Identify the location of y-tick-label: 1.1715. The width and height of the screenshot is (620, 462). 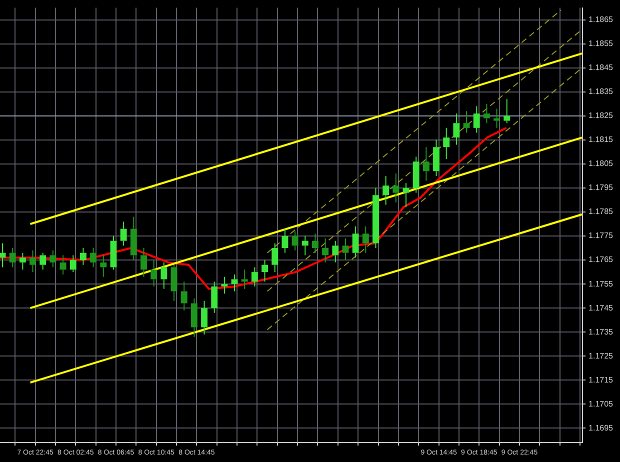
(601, 379).